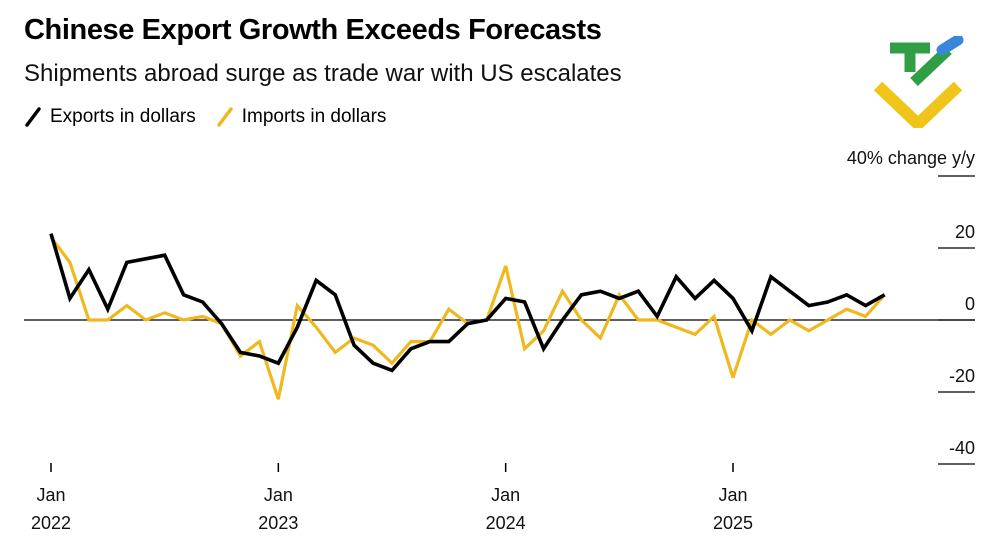  What do you see at coordinates (918, 82) in the screenshot?
I see `brand-logo-icon` at bounding box center [918, 82].